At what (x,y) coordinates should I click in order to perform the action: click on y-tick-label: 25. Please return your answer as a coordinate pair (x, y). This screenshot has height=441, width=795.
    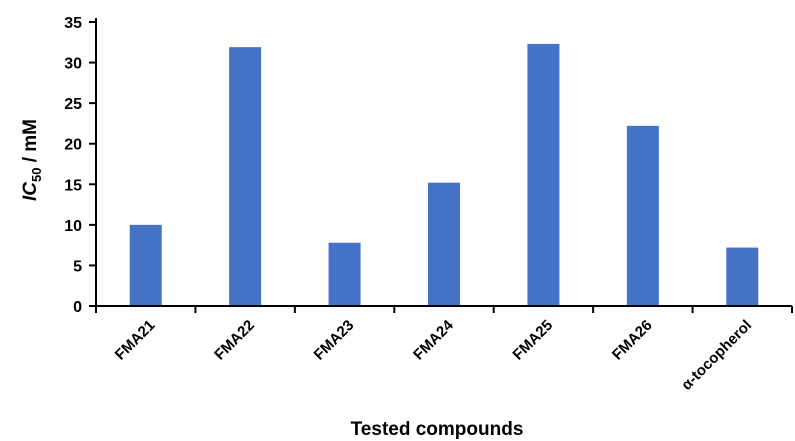
    Looking at the image, I should click on (73, 104).